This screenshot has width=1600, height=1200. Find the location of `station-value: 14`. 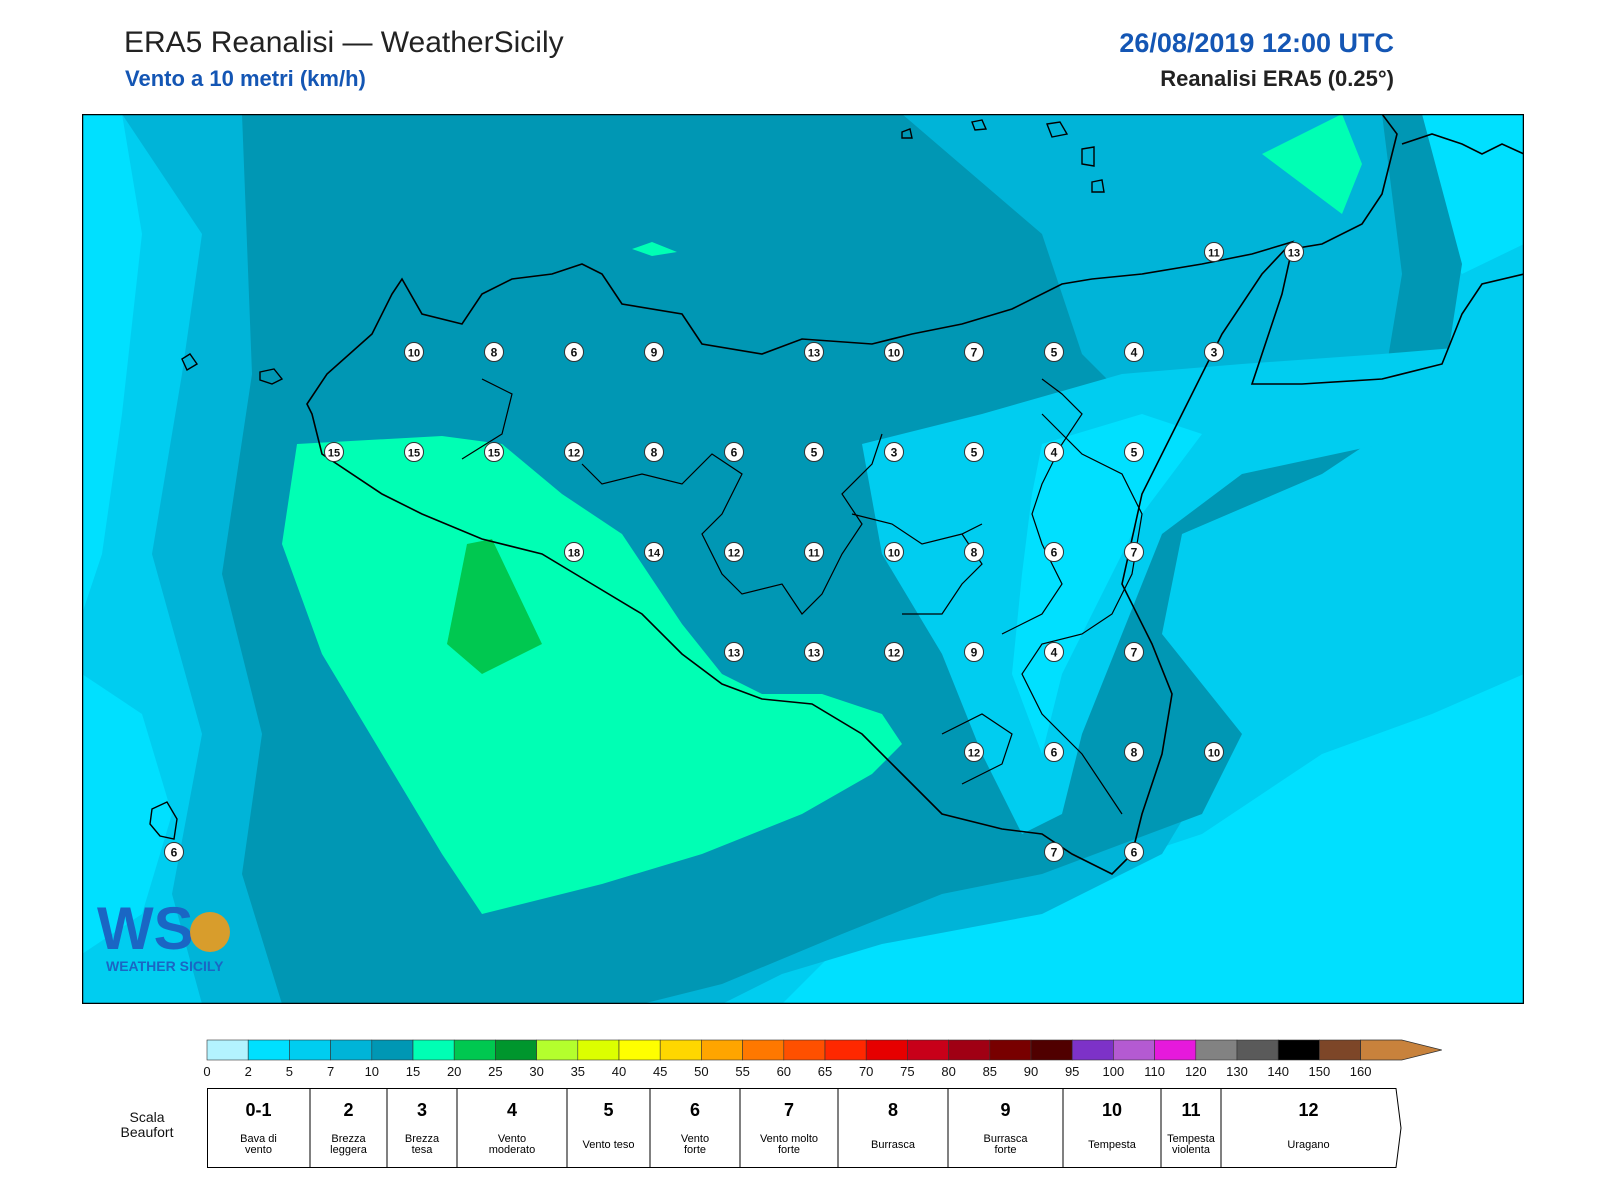

station-value: 14 is located at coordinates (654, 554).